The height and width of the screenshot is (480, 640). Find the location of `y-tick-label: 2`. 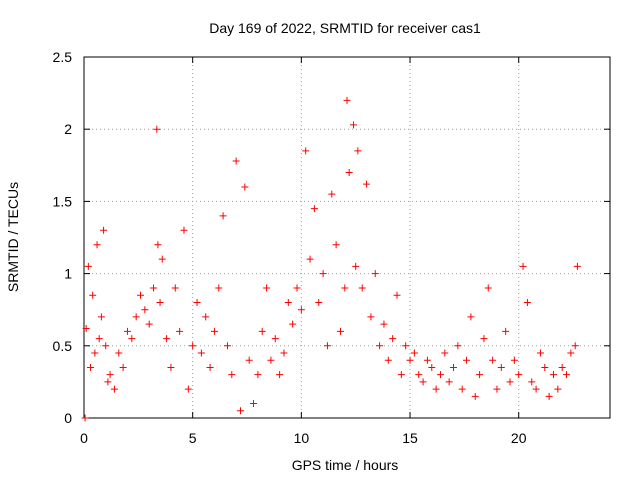

y-tick-label: 2 is located at coordinates (68, 129).